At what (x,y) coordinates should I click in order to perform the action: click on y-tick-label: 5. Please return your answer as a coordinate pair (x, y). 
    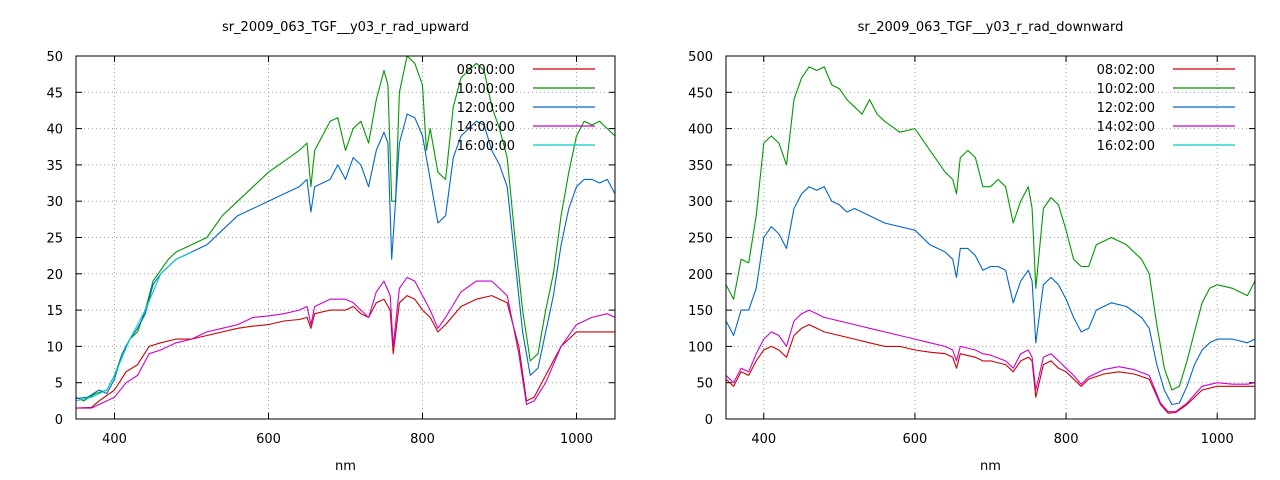
    Looking at the image, I should click on (59, 384).